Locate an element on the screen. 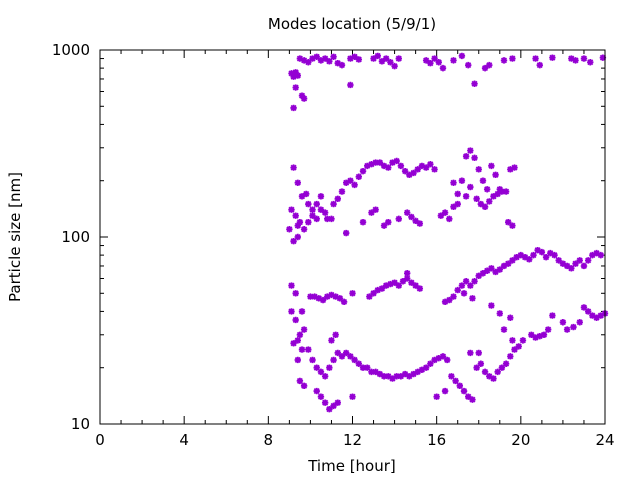 The image size is (640, 480). y-tick-label: 100 is located at coordinates (75, 237).